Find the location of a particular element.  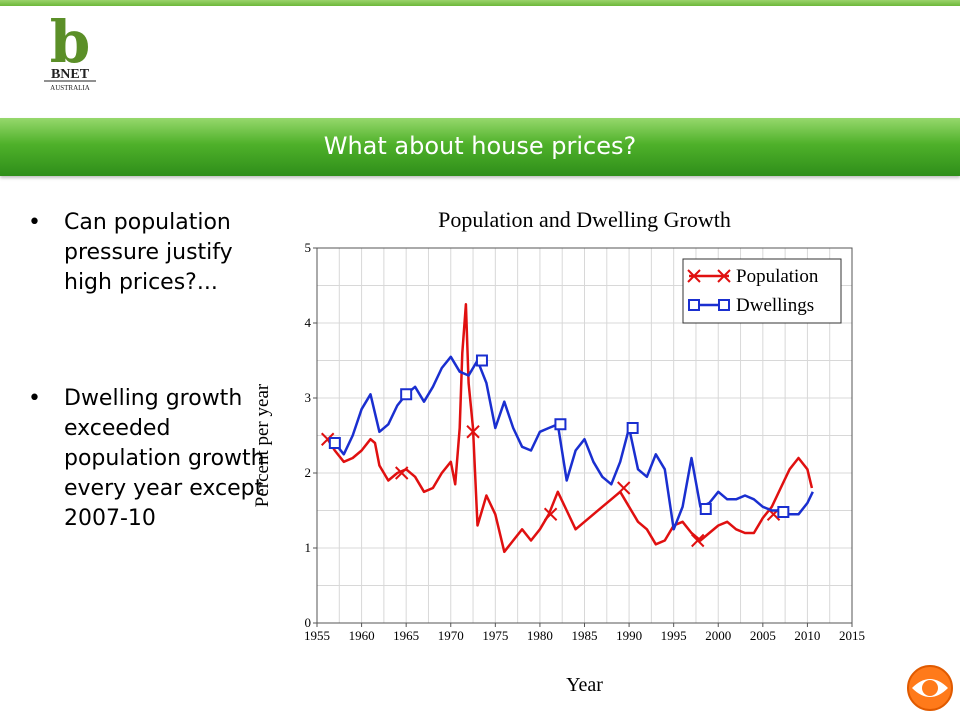

legend-box is located at coordinates (762, 291).